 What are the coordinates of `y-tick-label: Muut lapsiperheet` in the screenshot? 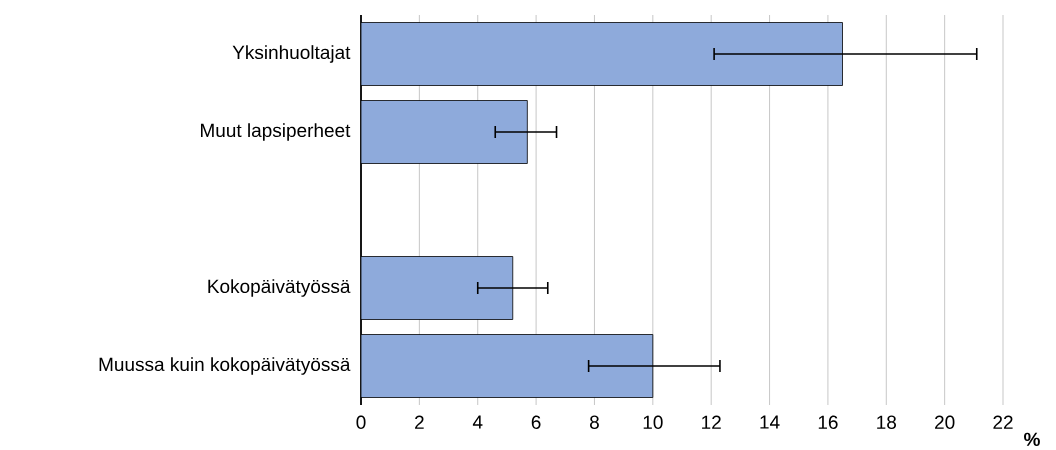 It's located at (275, 132).